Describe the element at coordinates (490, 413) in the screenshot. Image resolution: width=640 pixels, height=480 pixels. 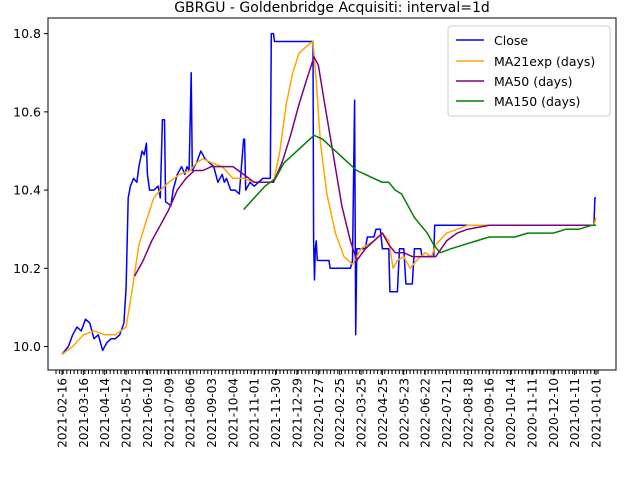
I see `x-tick-label: 2020-09-16` at that location.